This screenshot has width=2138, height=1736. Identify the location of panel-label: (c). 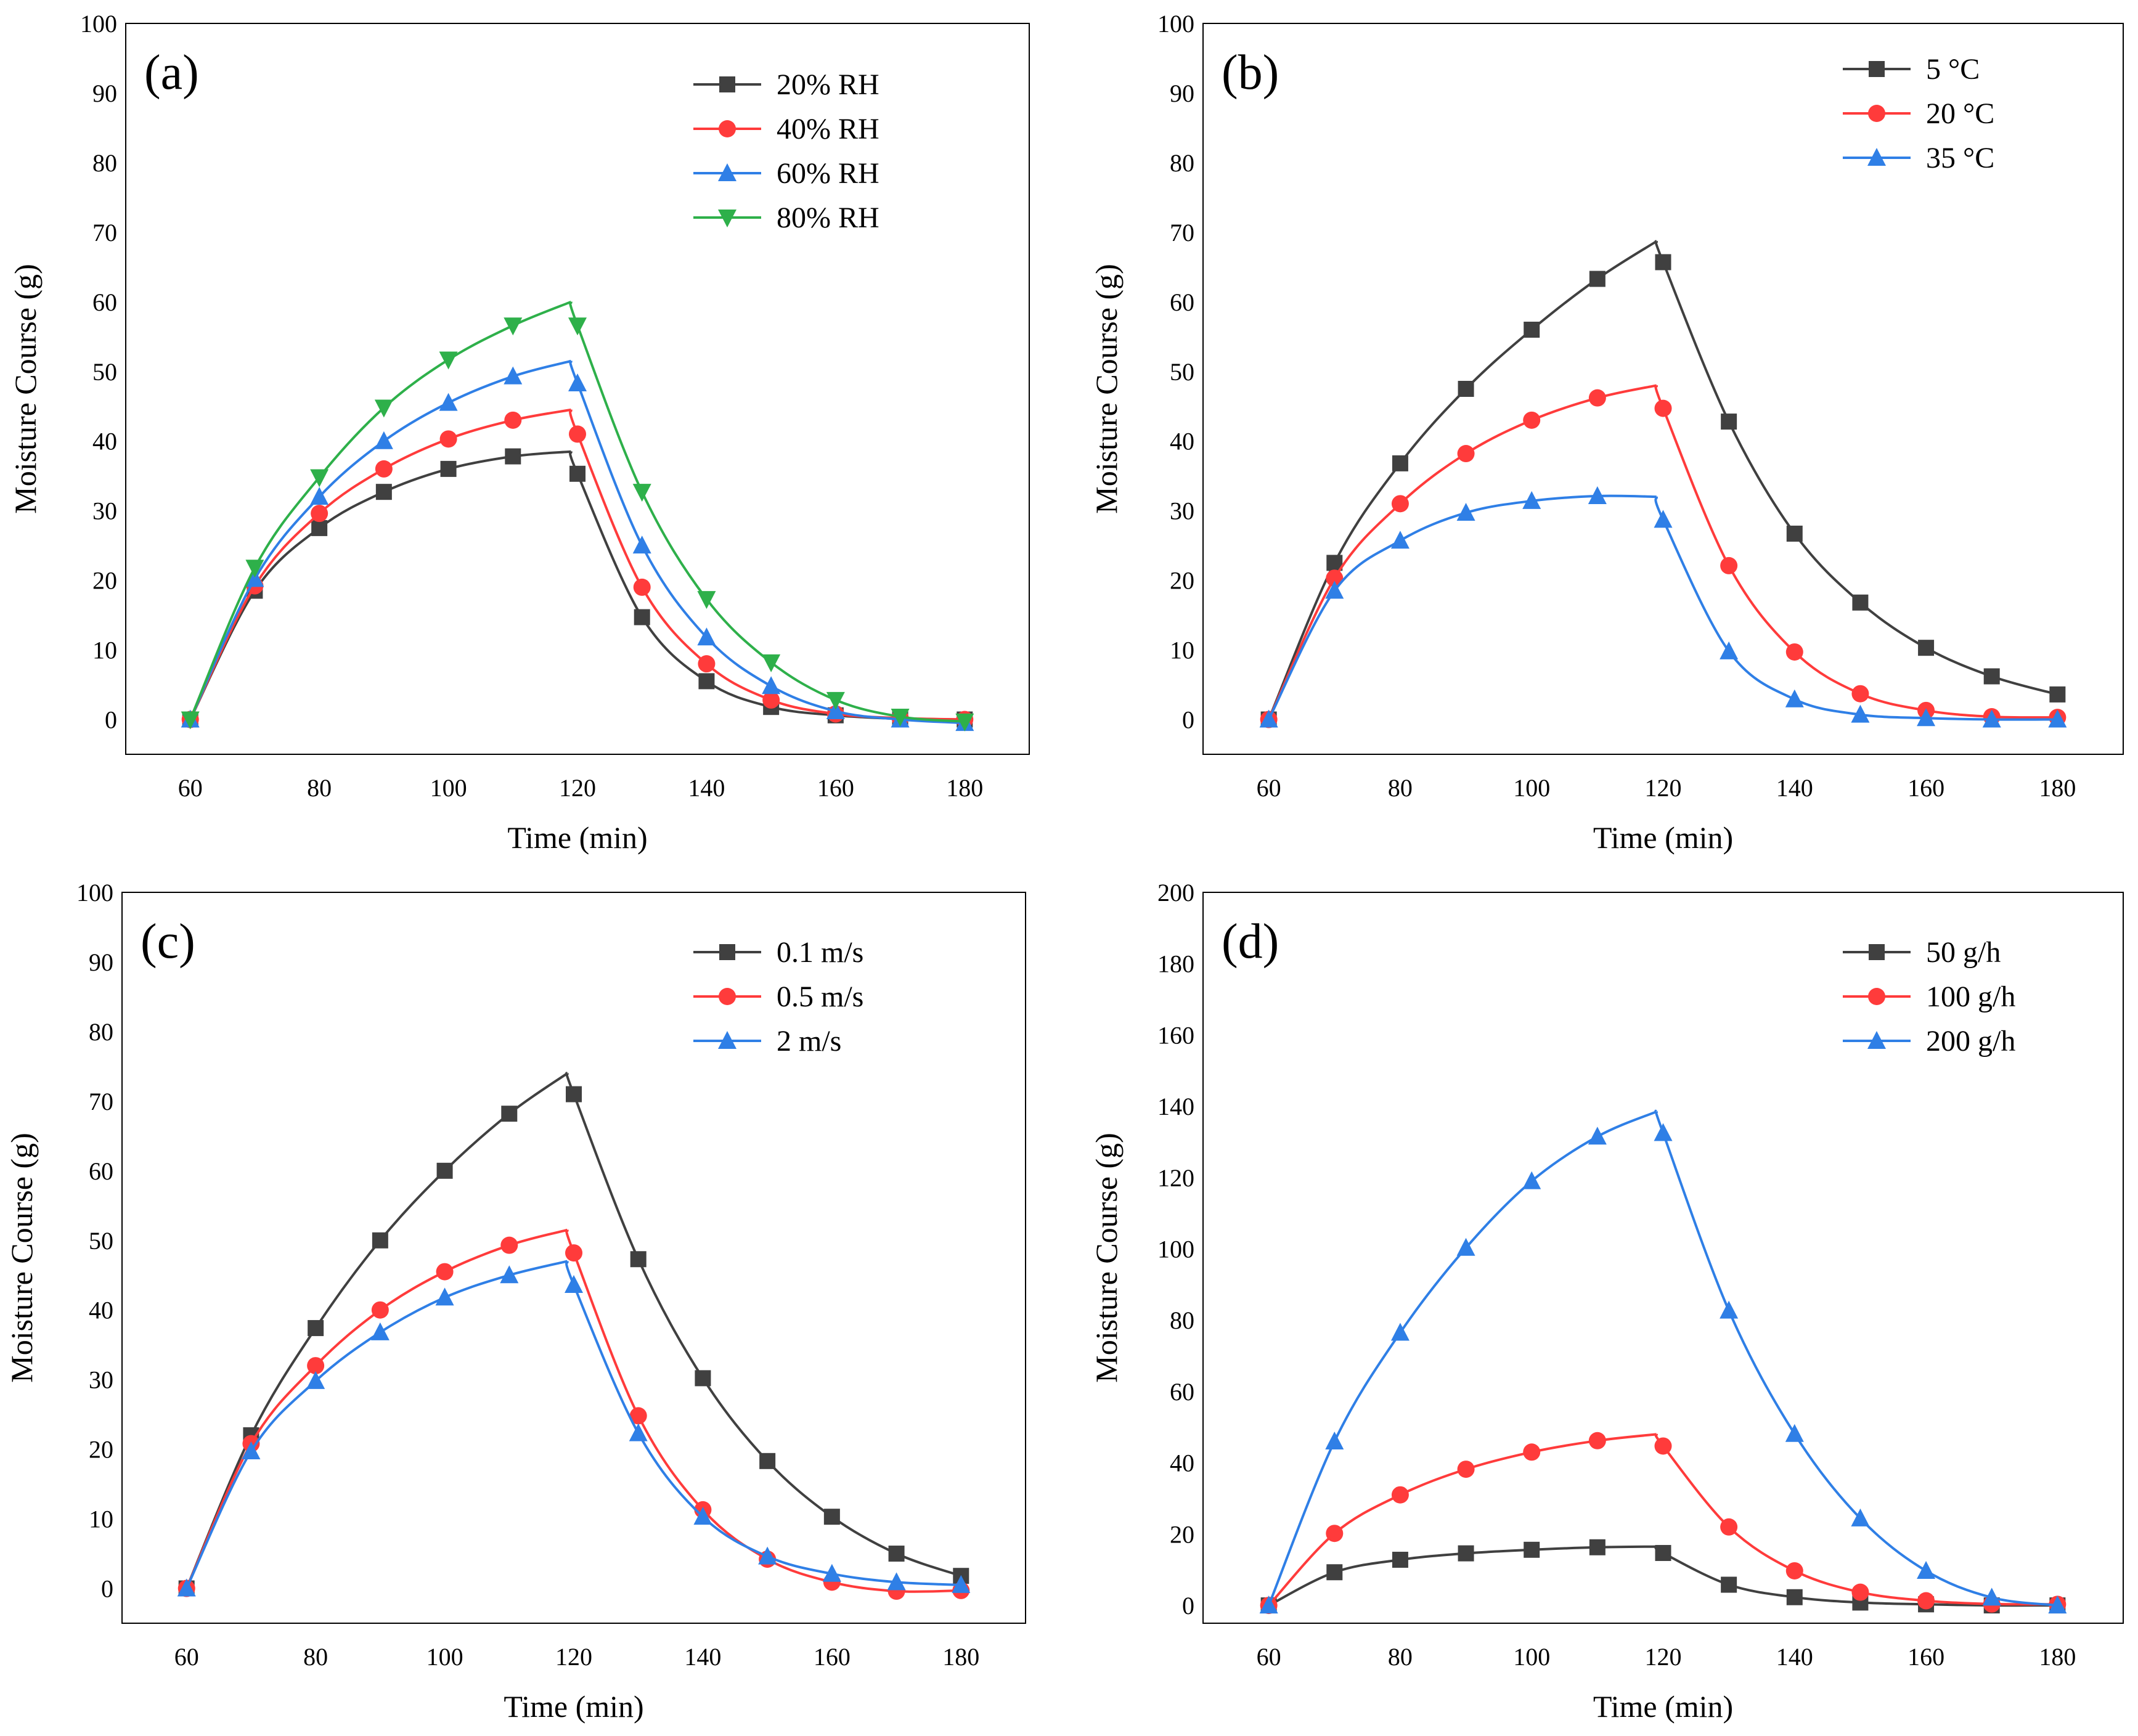
(168, 942).